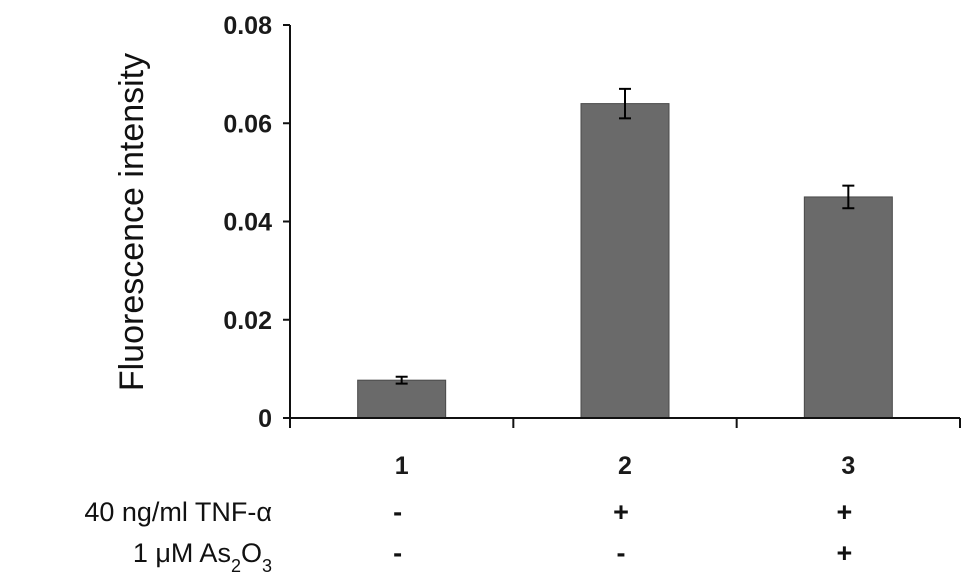 Image resolution: width=969 pixels, height=572 pixels. I want to click on treatment-label-1: 40 ng/ml TNF-α, so click(178, 512).